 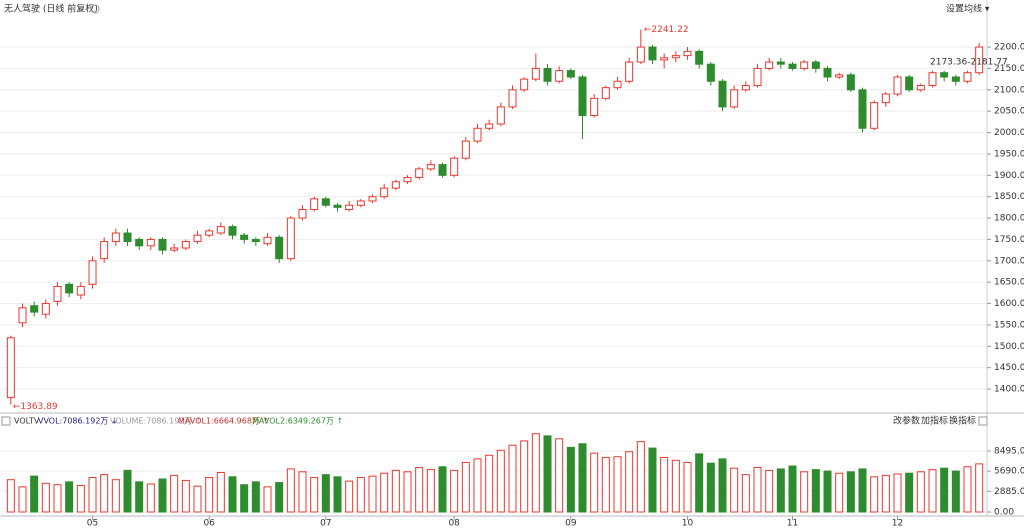 I want to click on toggle-box, so click(x=6, y=421).